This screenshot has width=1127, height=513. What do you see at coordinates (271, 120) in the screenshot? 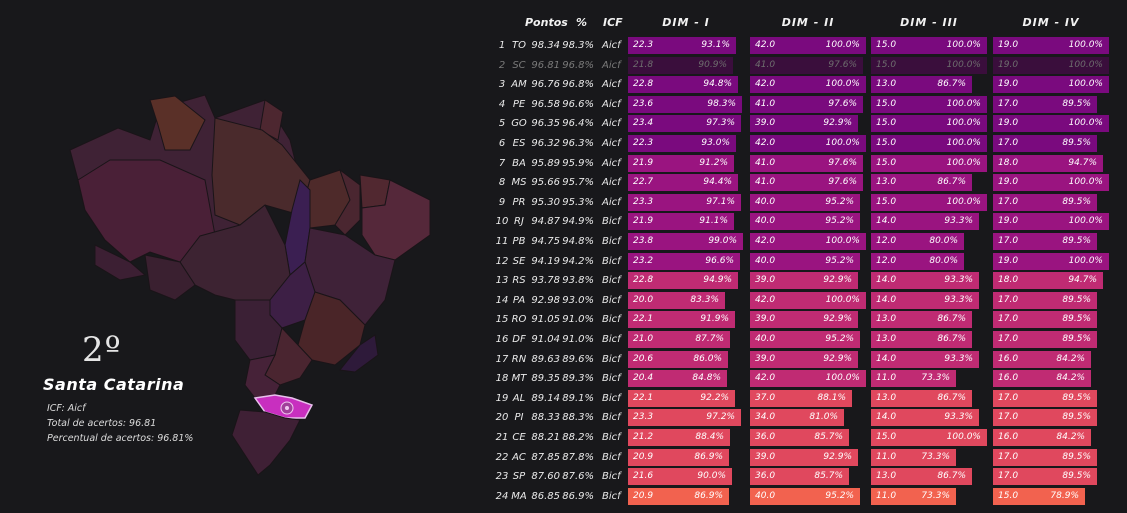
I see `state-ap` at bounding box center [271, 120].